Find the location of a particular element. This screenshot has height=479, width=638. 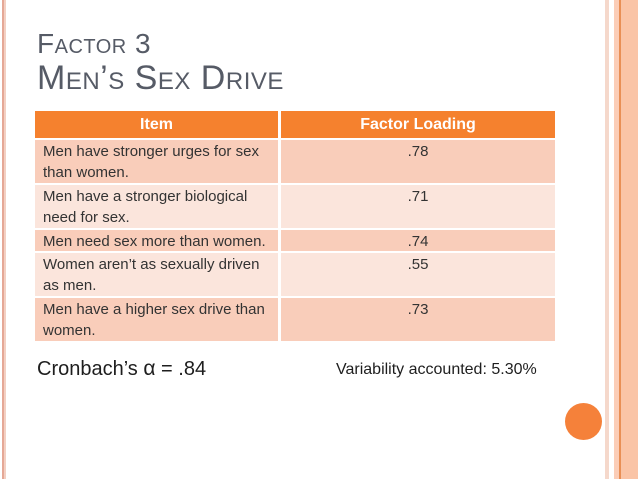

loading-cell: .74 is located at coordinates (418, 240).